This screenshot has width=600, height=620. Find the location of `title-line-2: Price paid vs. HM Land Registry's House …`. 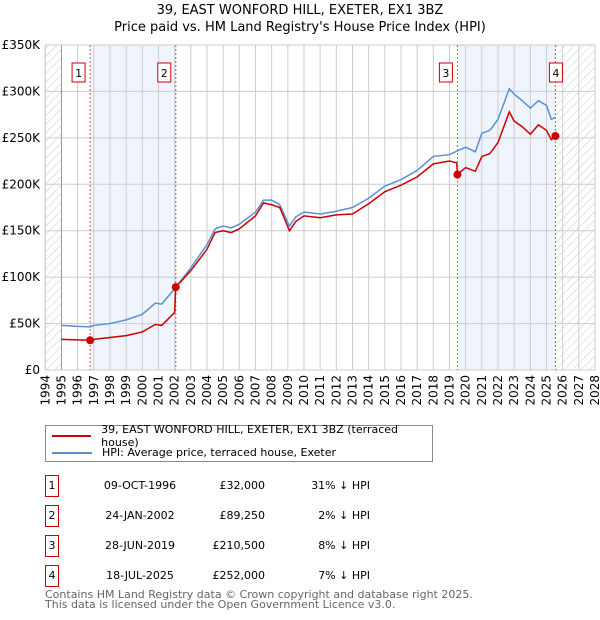

title-line-2: Price paid vs. HM Land Registry's House … is located at coordinates (300, 27).